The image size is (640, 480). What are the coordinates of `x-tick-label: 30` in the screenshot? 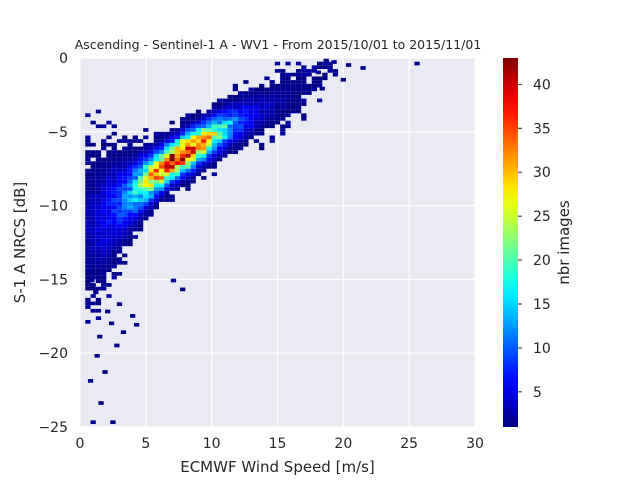 It's located at (475, 444).